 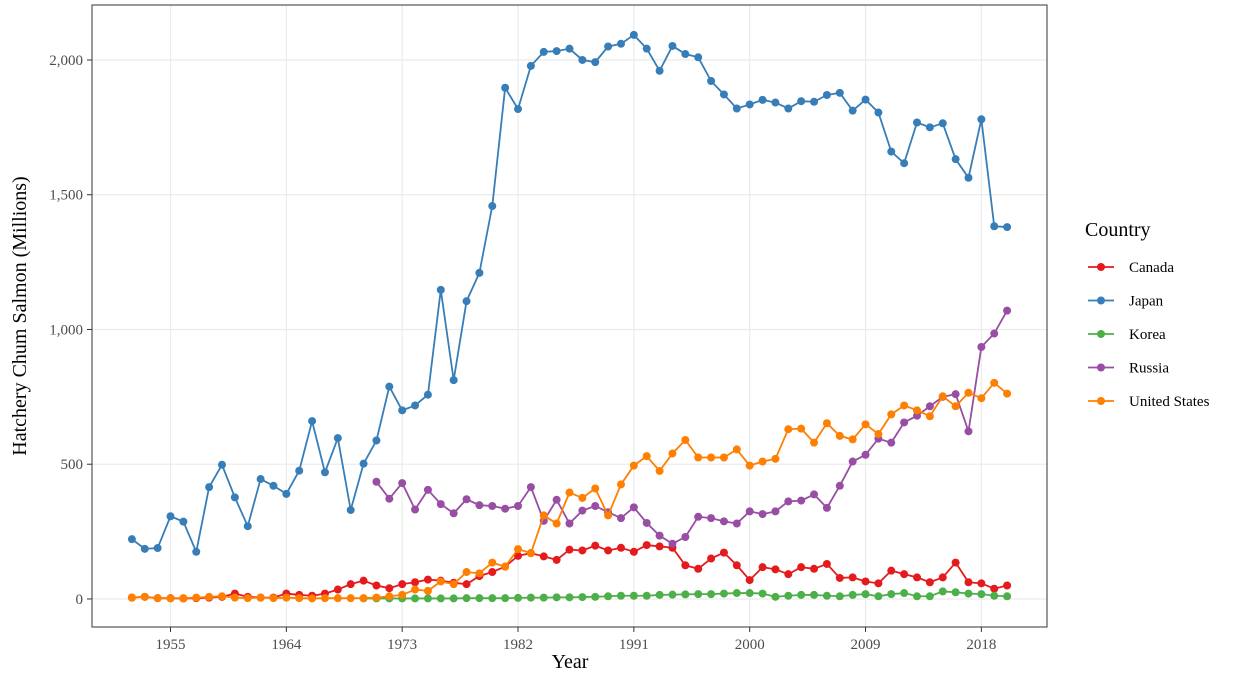 I want to click on x-tick-label: 1982, so click(x=518, y=645).